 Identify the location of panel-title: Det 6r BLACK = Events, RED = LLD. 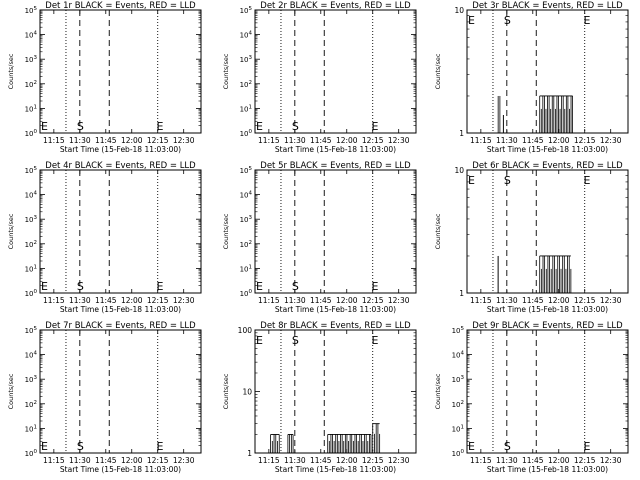
(547, 166).